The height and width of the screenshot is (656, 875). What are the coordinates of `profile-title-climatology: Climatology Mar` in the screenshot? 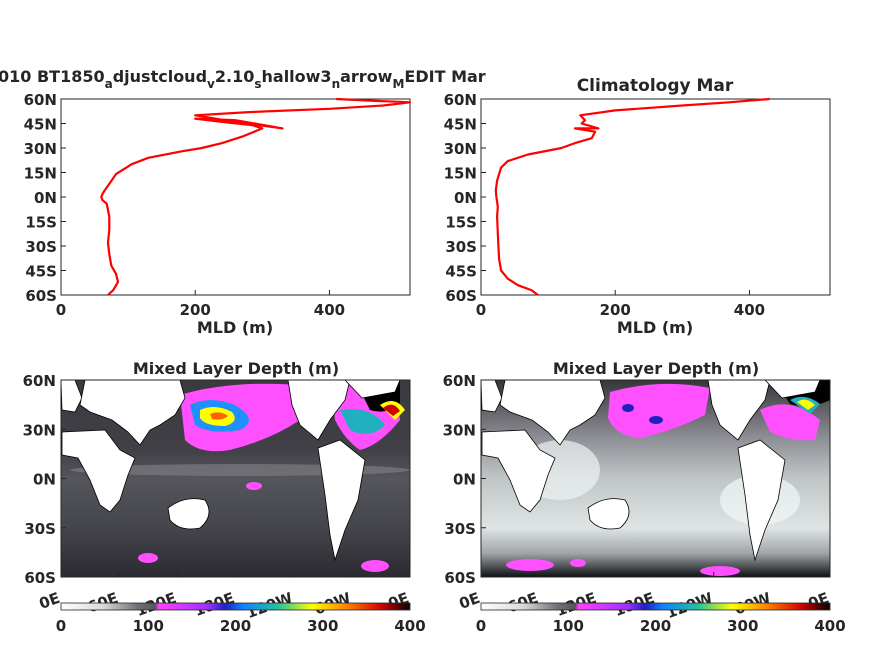 It's located at (655, 86).